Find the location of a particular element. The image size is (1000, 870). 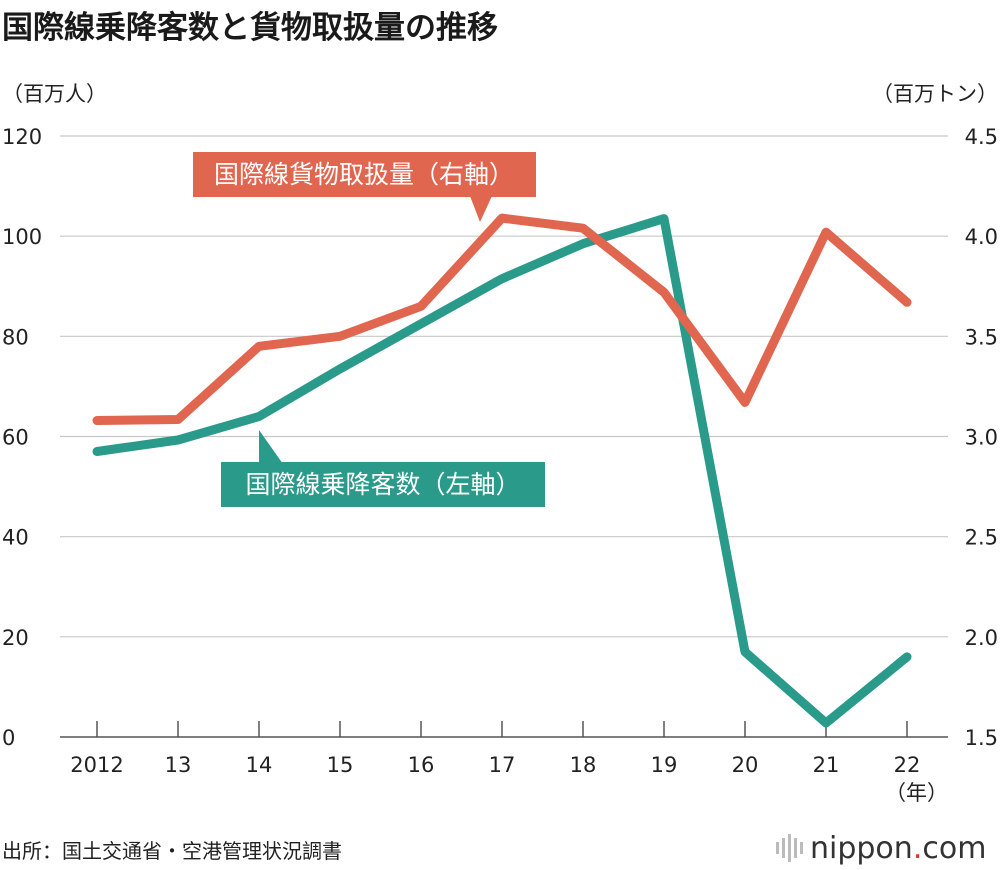

callout-cargo-label: 国際線貨物取扱量（右軸） is located at coordinates (364, 174).